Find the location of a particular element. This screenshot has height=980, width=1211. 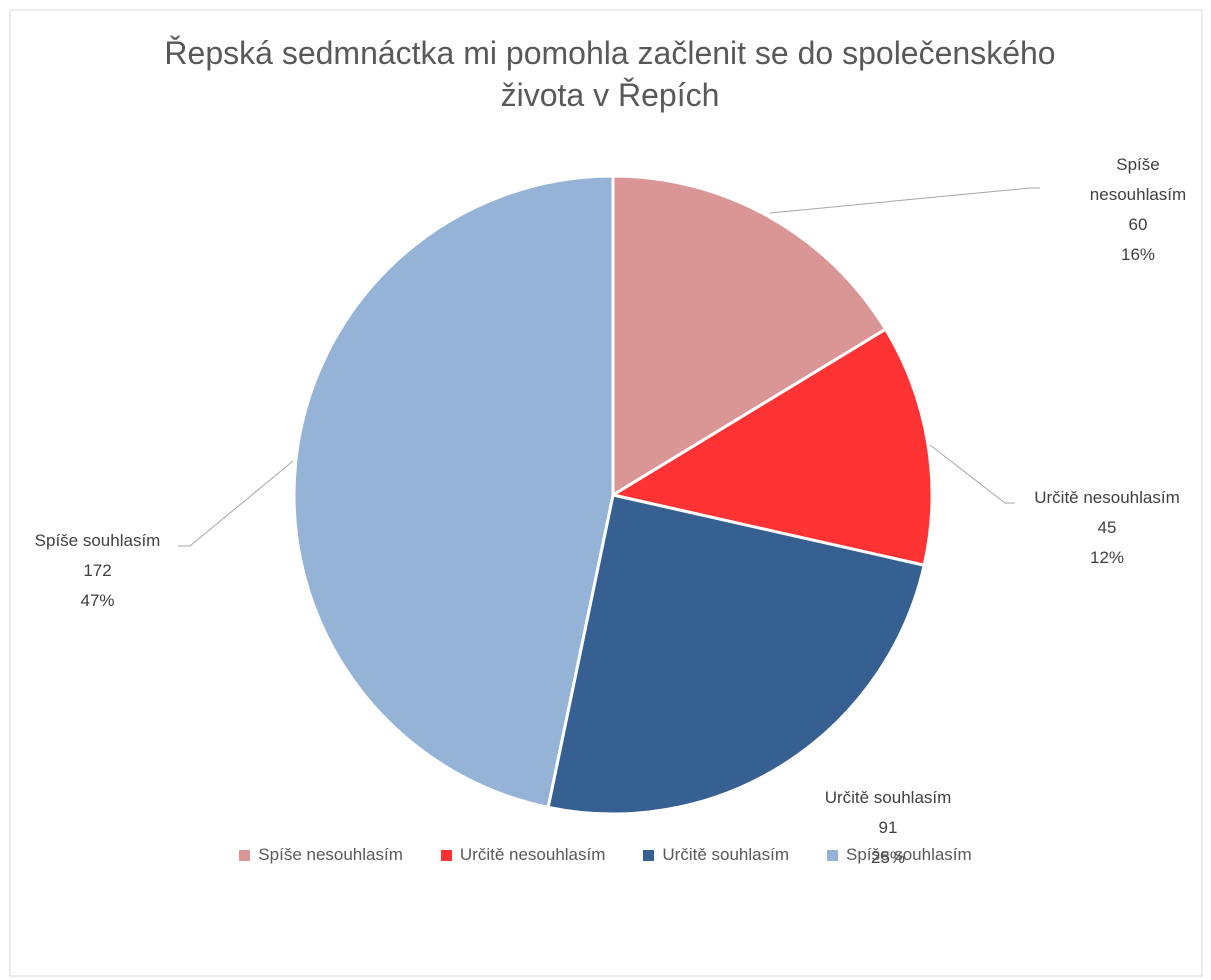

label-name: Určitě nesouhlasím is located at coordinates (1107, 497).